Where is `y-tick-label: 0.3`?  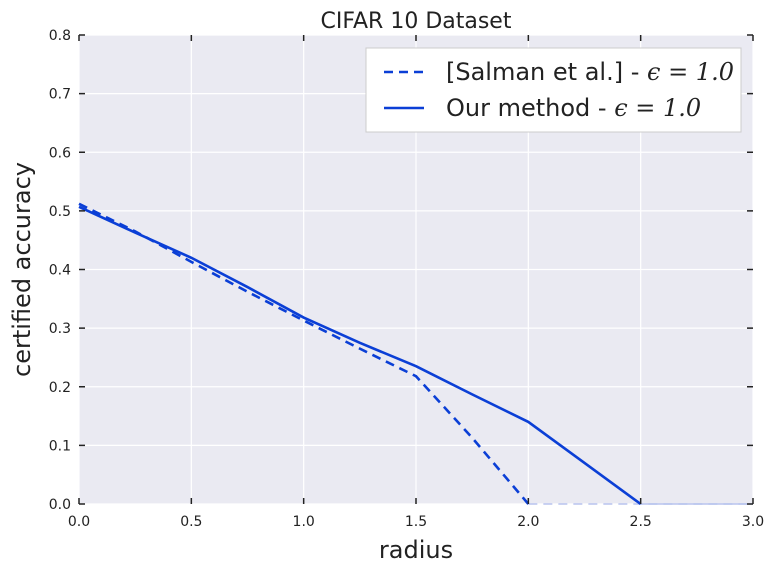
y-tick-label: 0.3 is located at coordinates (60, 329).